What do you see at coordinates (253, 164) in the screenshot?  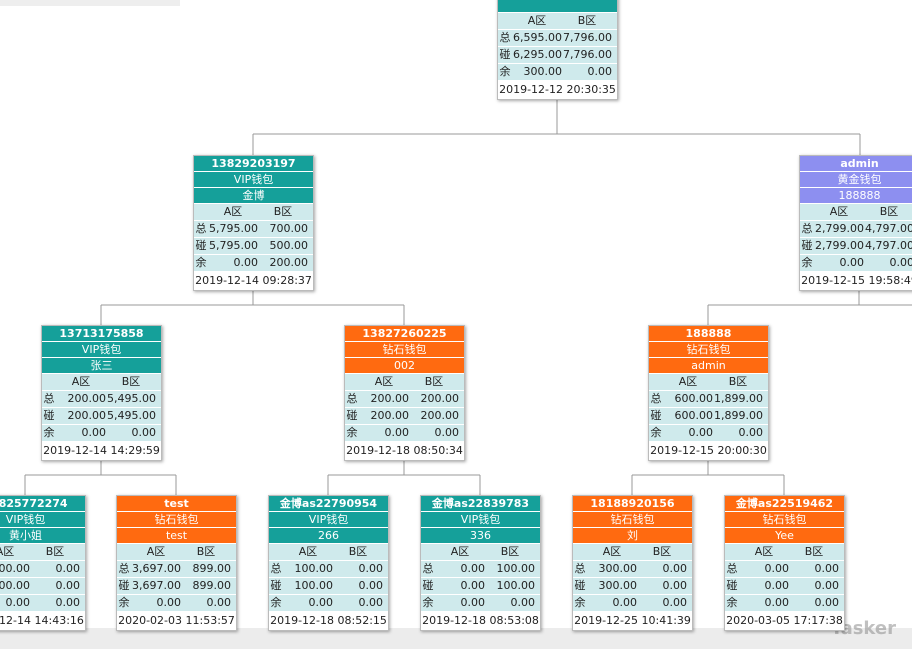 I see `node-id: 13829203197` at bounding box center [253, 164].